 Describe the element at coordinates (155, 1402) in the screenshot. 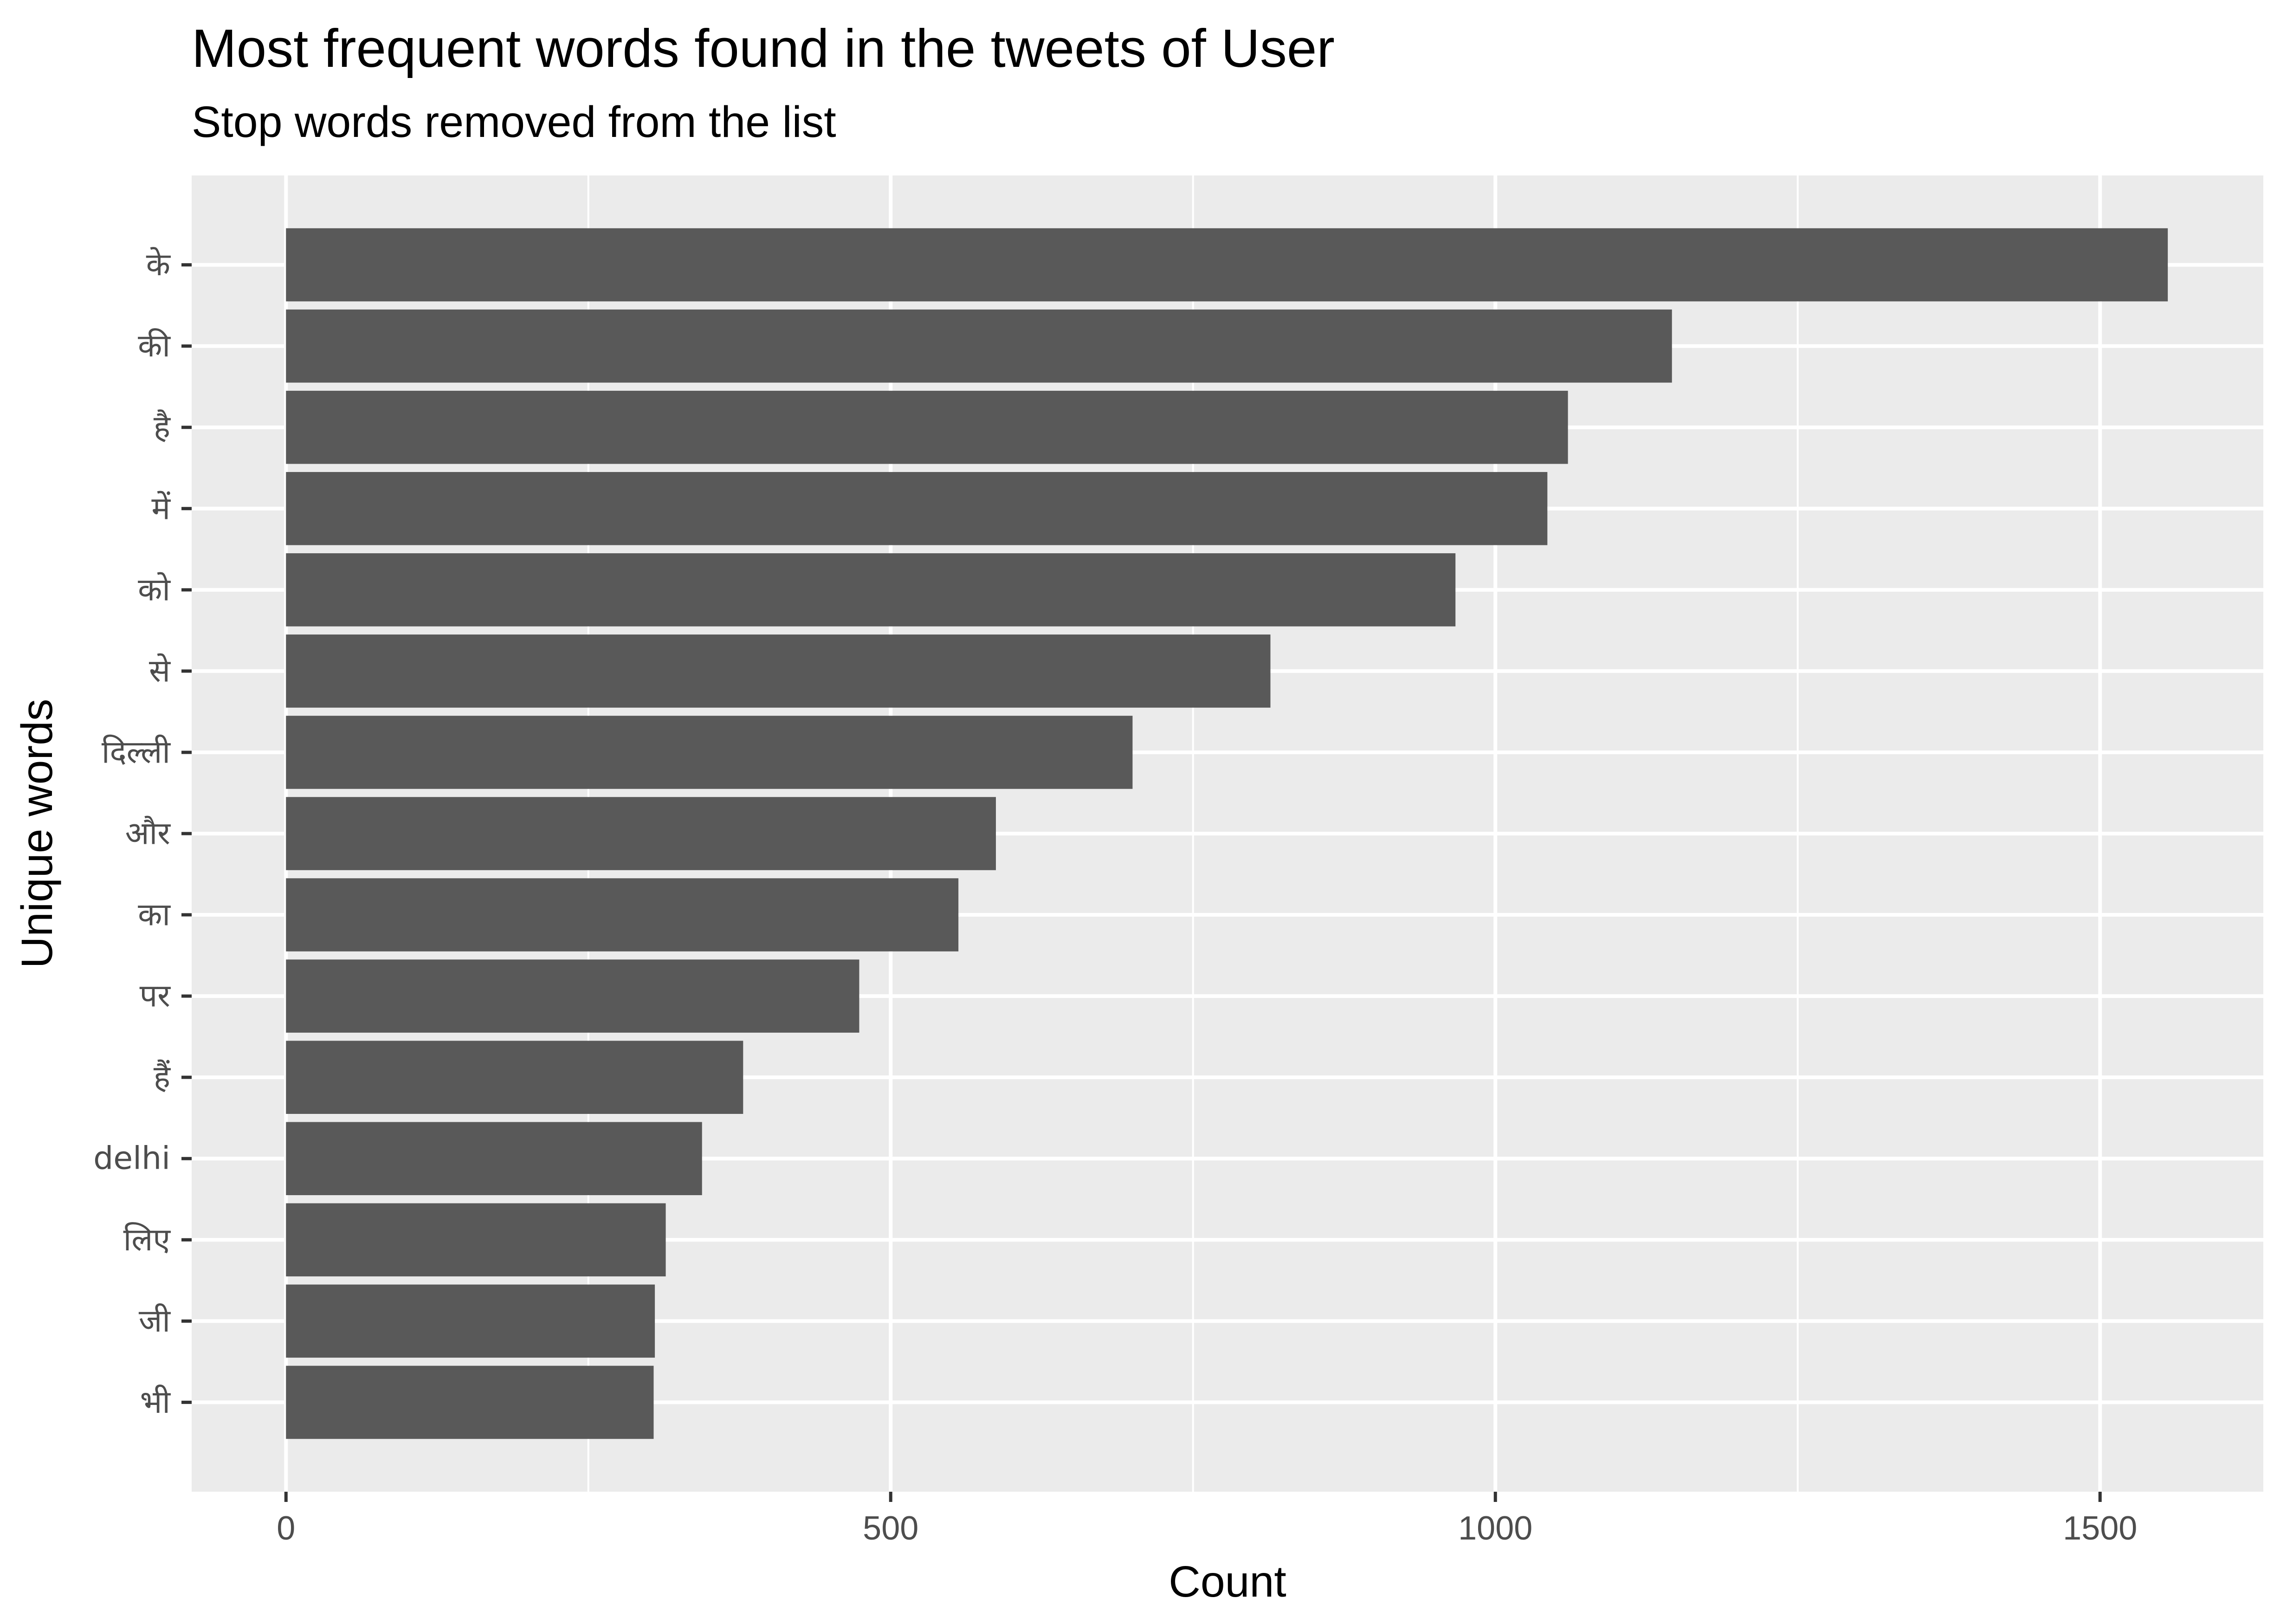

I see `y-tick-label: भी` at that location.